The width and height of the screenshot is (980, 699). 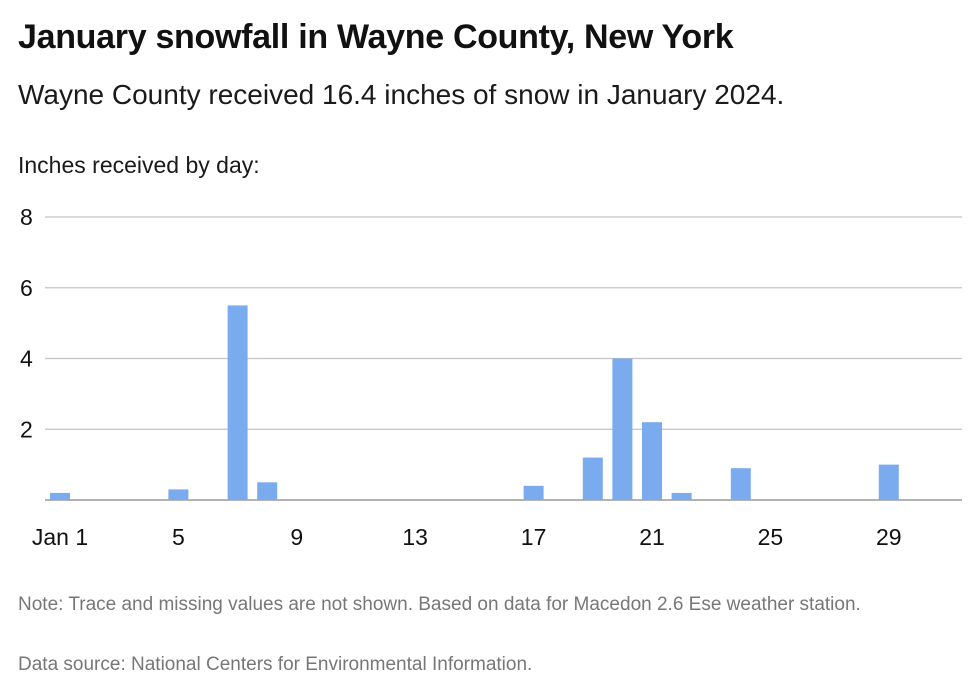 What do you see at coordinates (178, 537) in the screenshot?
I see `x-tick-5: 5` at bounding box center [178, 537].